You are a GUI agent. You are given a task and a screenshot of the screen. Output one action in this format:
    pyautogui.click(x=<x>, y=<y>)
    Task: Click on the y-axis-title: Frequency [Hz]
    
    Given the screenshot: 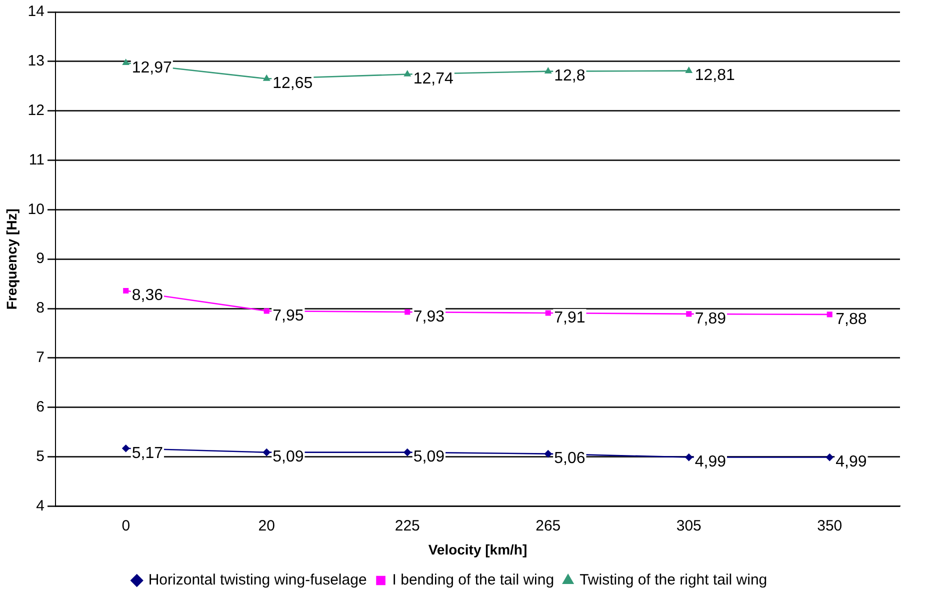 What is the action you would take?
    pyautogui.click(x=11, y=259)
    